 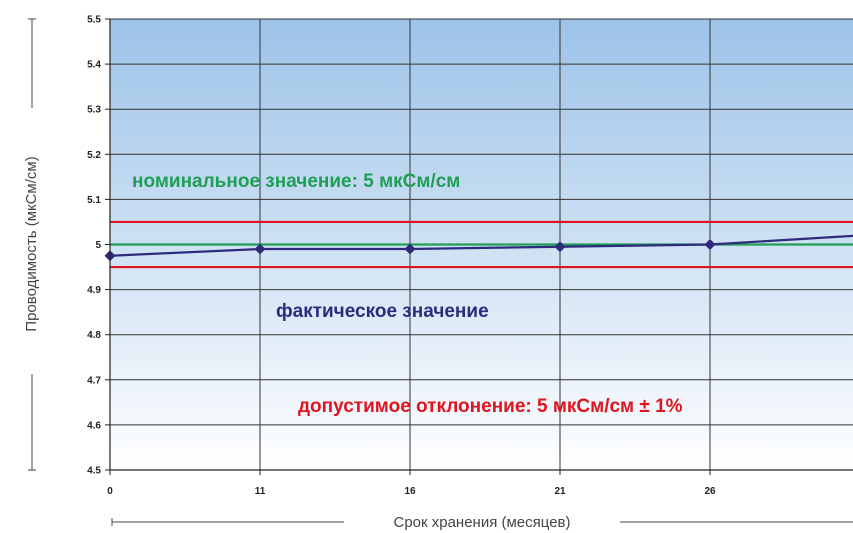 I want to click on y-tick-labels: 5.5 5.4 5.3 5.2 5.1 5 4.9 4.8 4.7 4.6 4.5, so click(x=98, y=246).